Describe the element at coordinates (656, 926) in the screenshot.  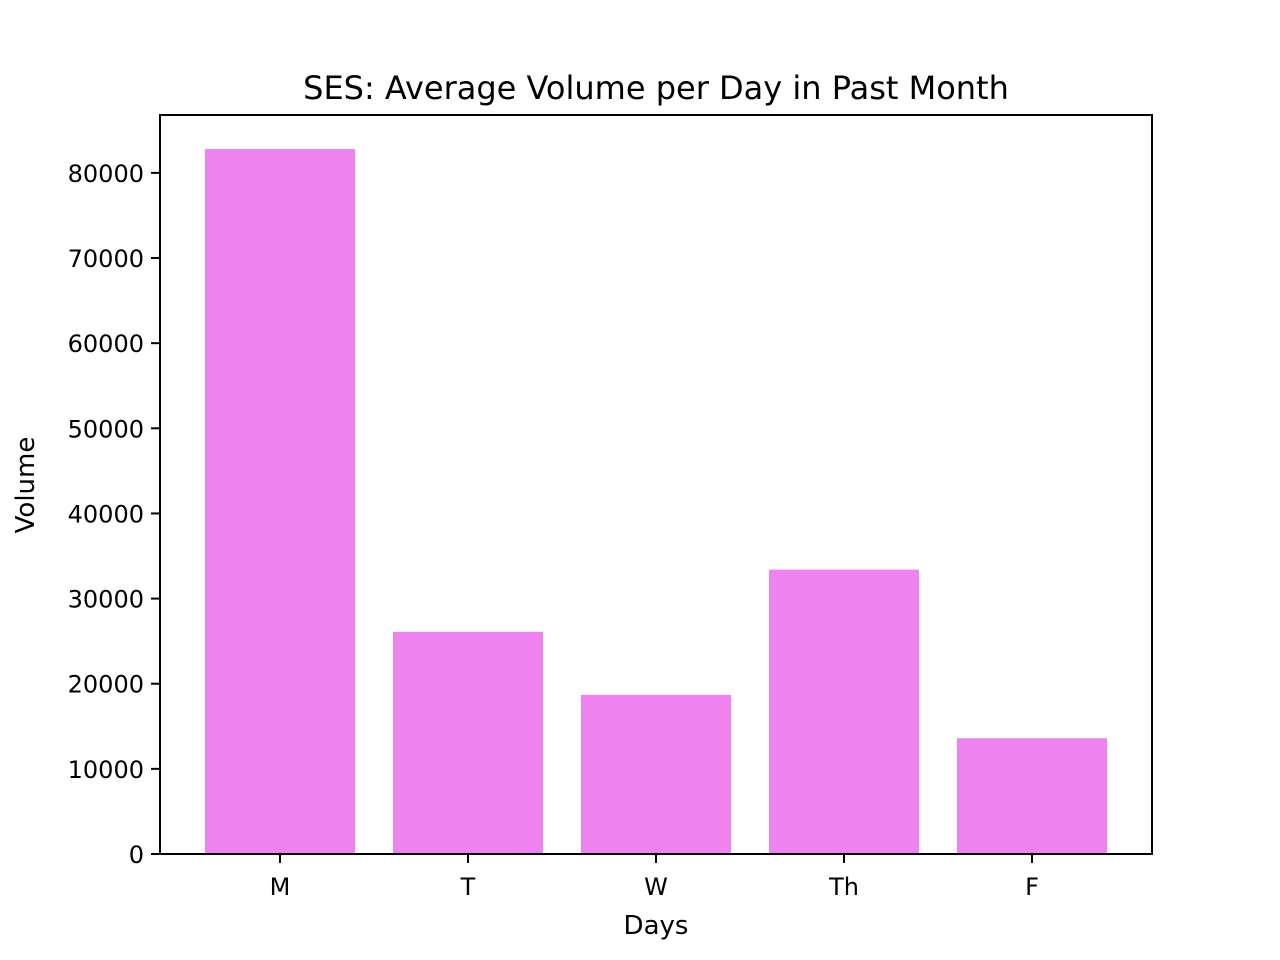
I see `x-axis-label: Days` at that location.